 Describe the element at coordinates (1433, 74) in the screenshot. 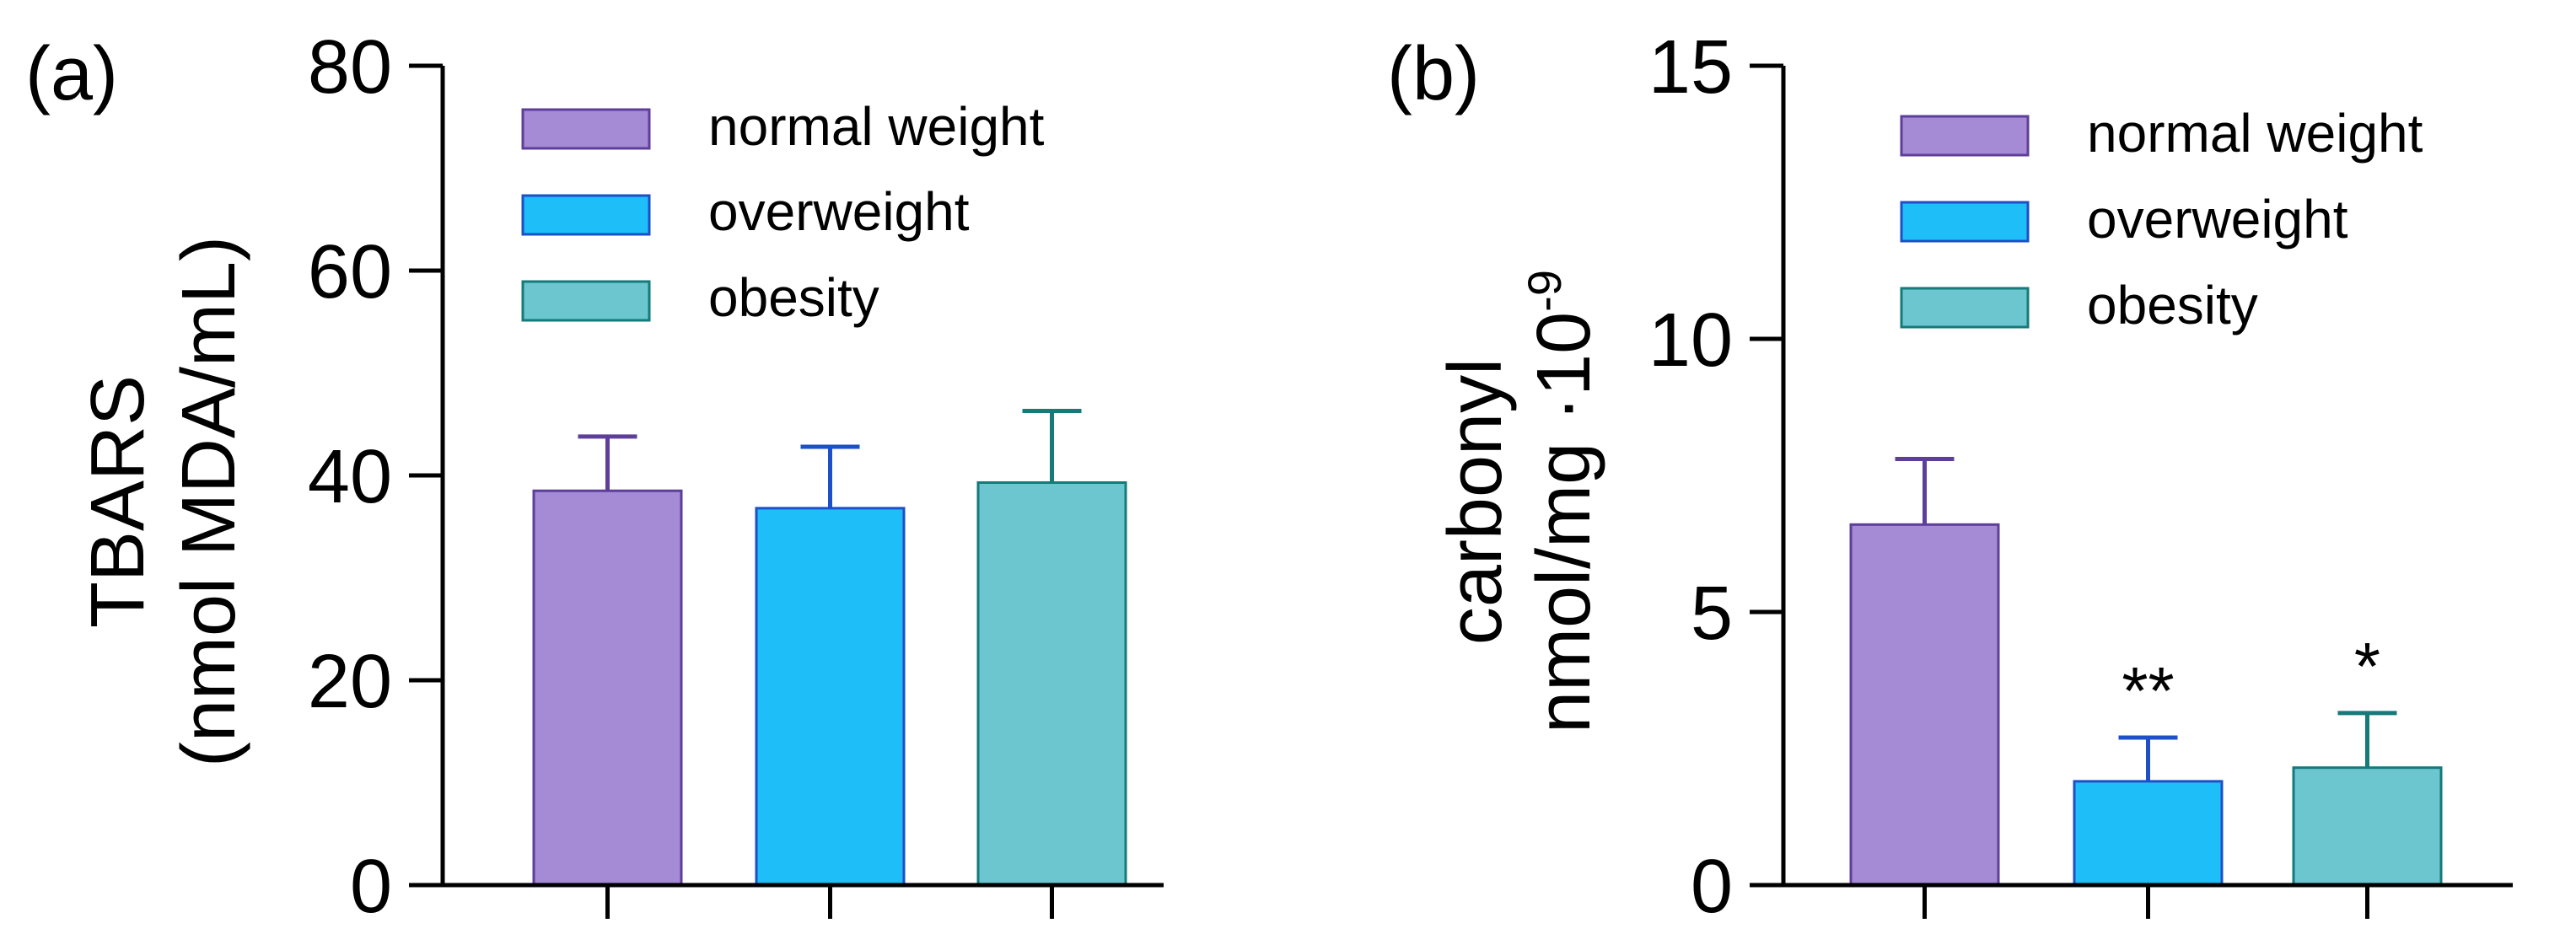

I see `panel-b-label: (b)` at that location.